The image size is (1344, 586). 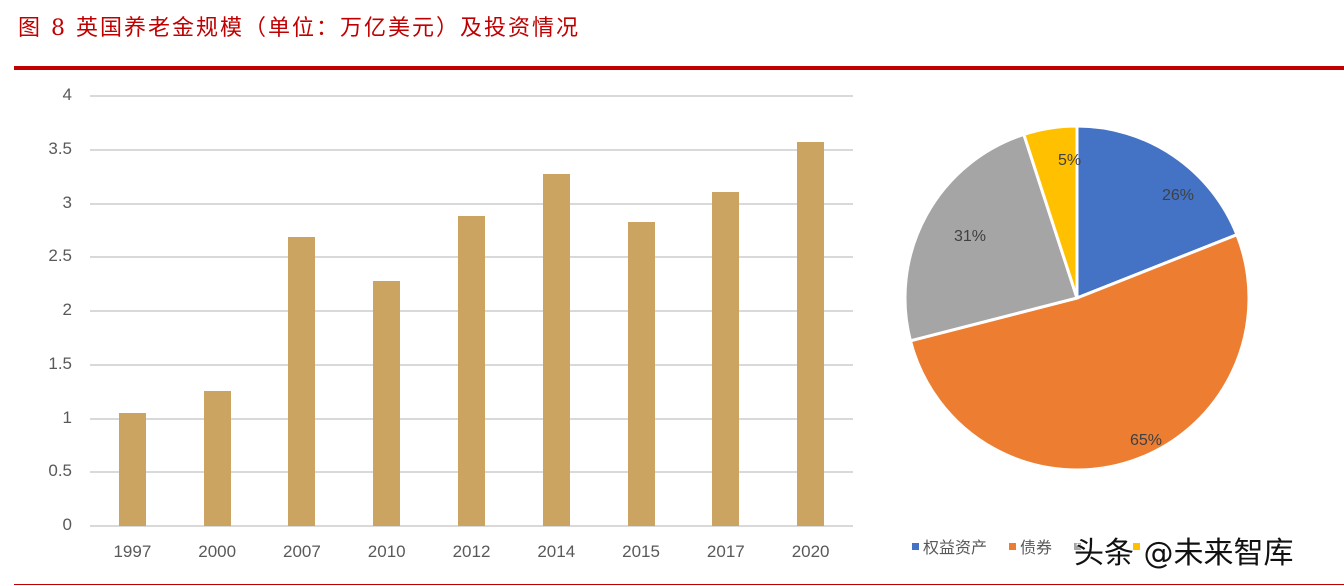 I want to click on legend-item: 债券, so click(x=1030, y=546).